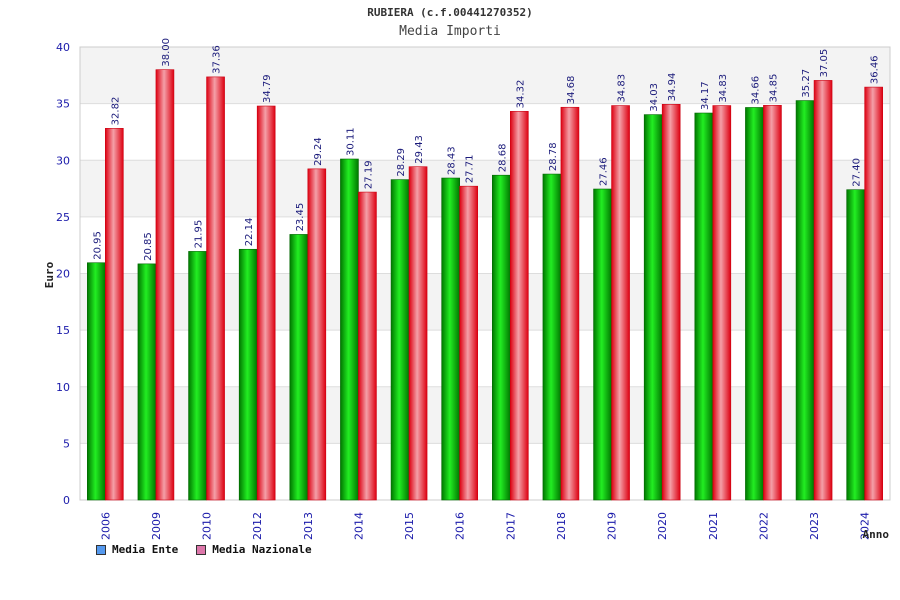 The height and width of the screenshot is (600, 900). What do you see at coordinates (63, 217) in the screenshot?
I see `y-tick-label: 25` at bounding box center [63, 217].